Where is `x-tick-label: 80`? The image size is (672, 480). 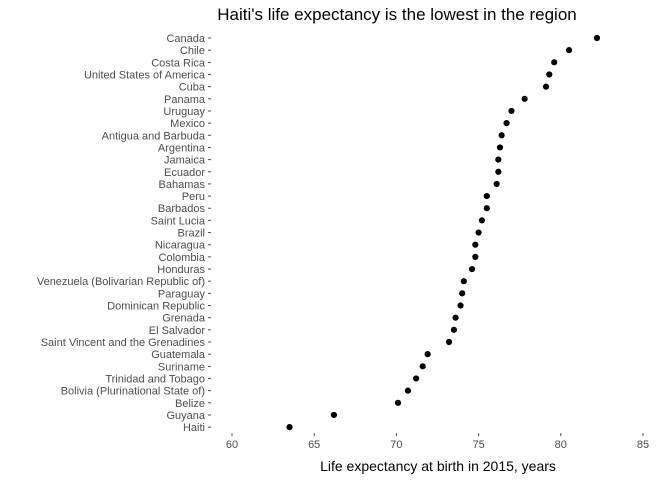
x-tick-label: 80 is located at coordinates (561, 445).